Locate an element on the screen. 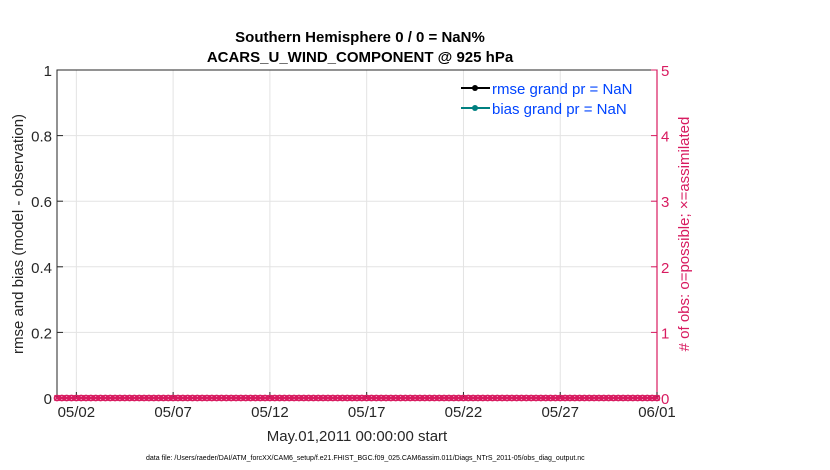  x-axis-label: May.01,2011 00:00:00 start is located at coordinates (357, 436).